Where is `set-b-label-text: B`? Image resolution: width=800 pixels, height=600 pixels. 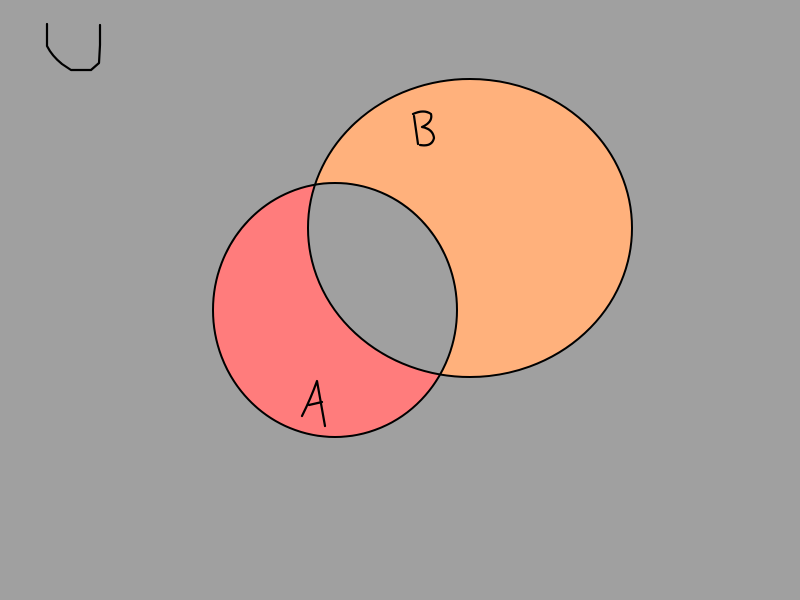 set-b-label-text: B is located at coordinates (424, 130).